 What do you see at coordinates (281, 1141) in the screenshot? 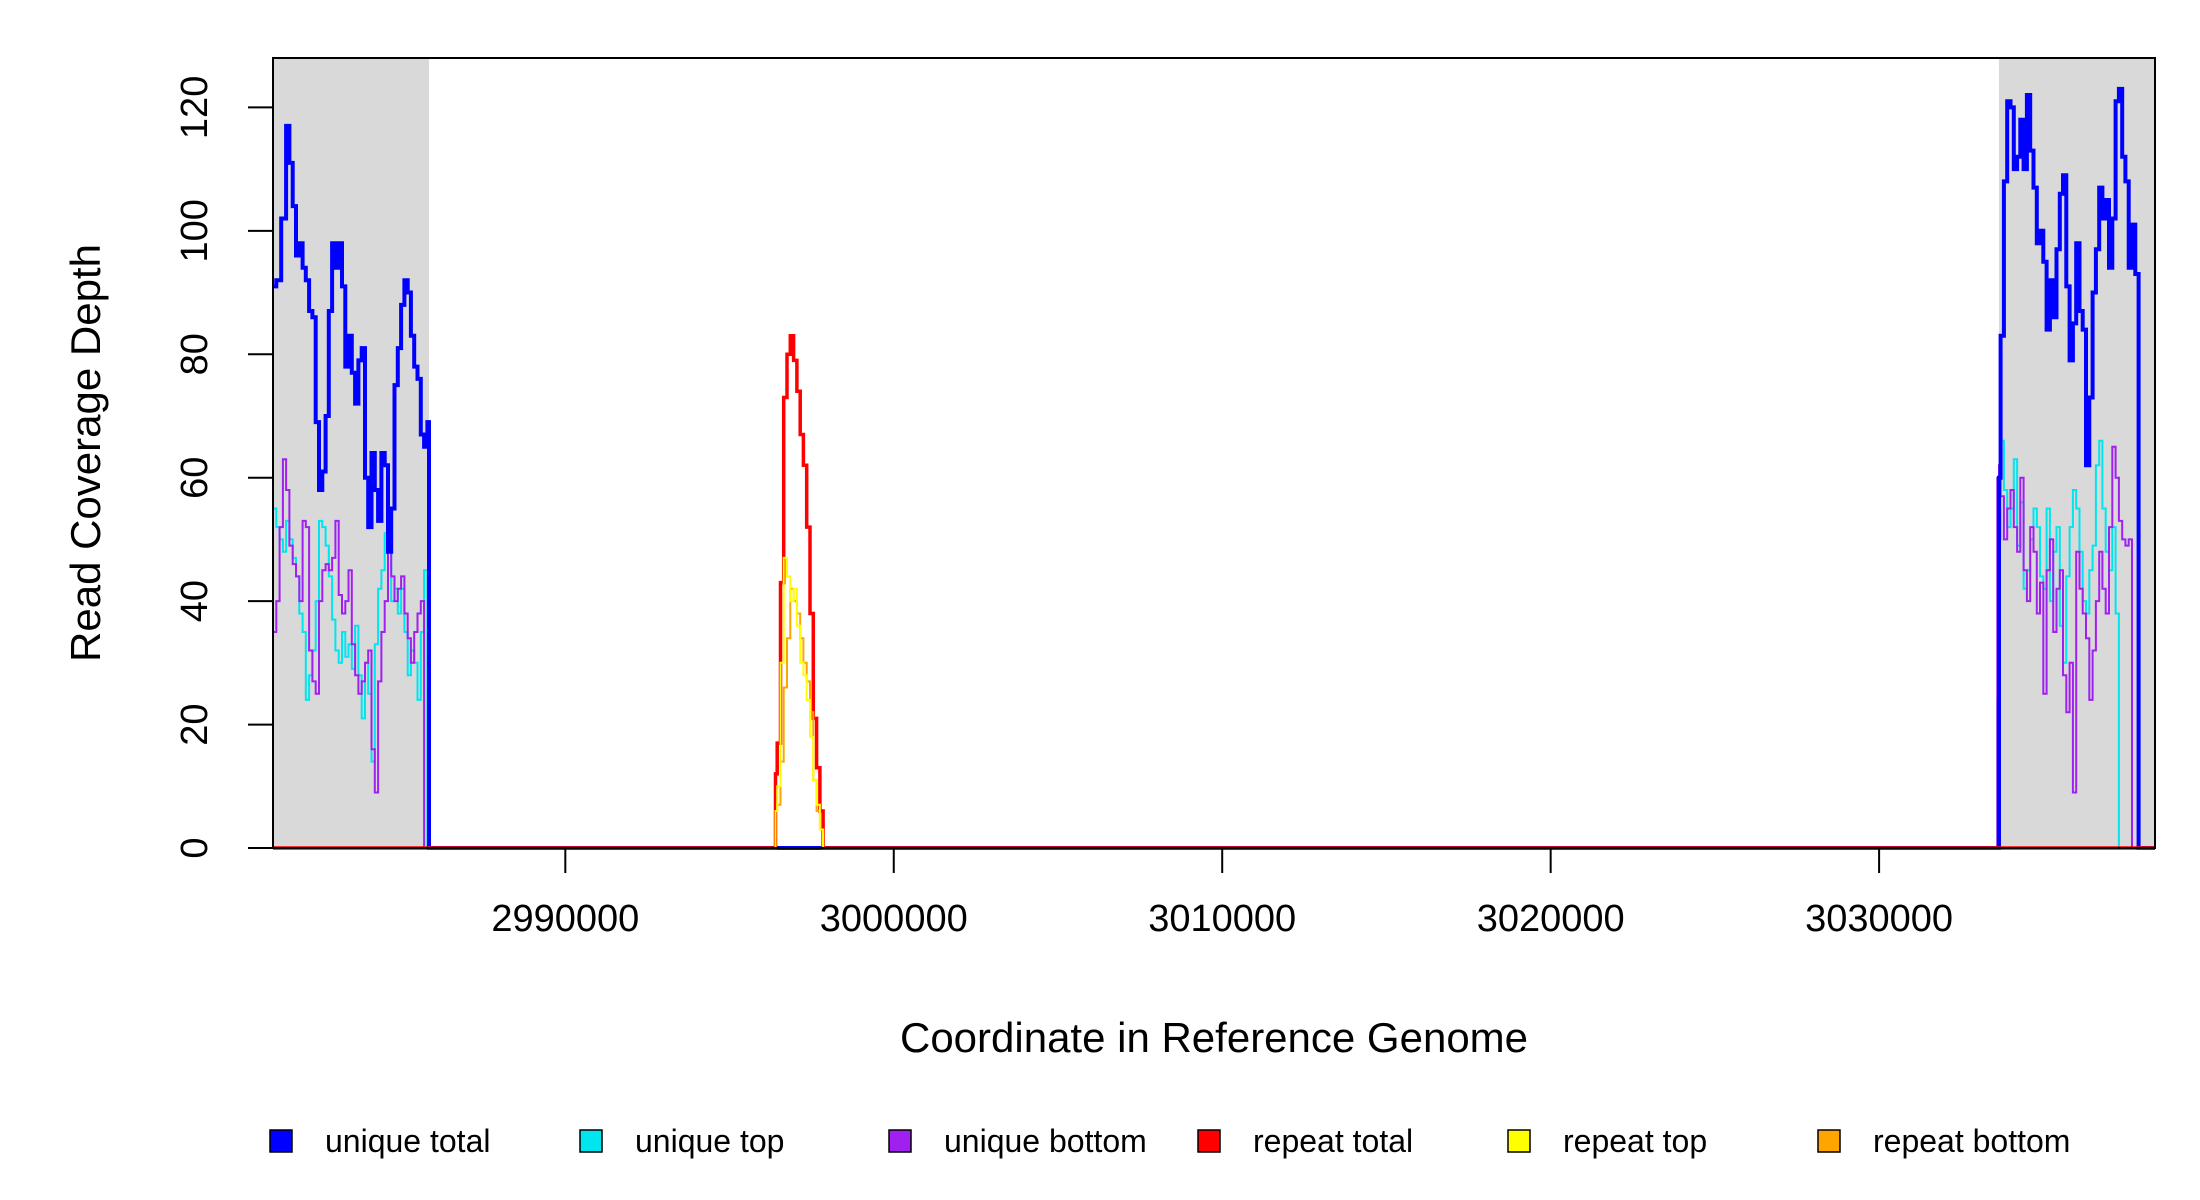
I see `legend-swatch-unique-total` at bounding box center [281, 1141].